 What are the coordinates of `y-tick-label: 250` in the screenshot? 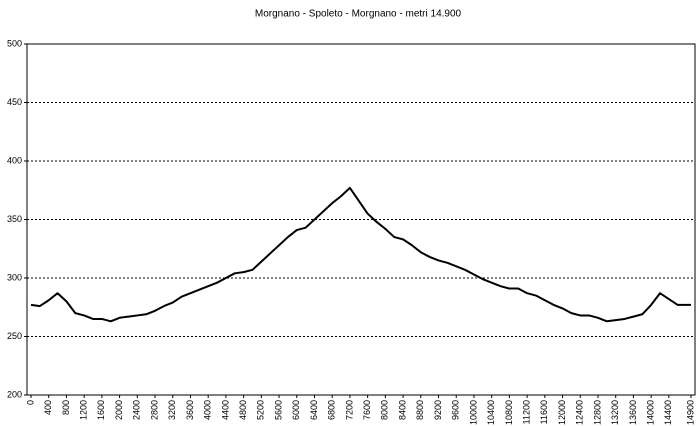 It's located at (14, 336).